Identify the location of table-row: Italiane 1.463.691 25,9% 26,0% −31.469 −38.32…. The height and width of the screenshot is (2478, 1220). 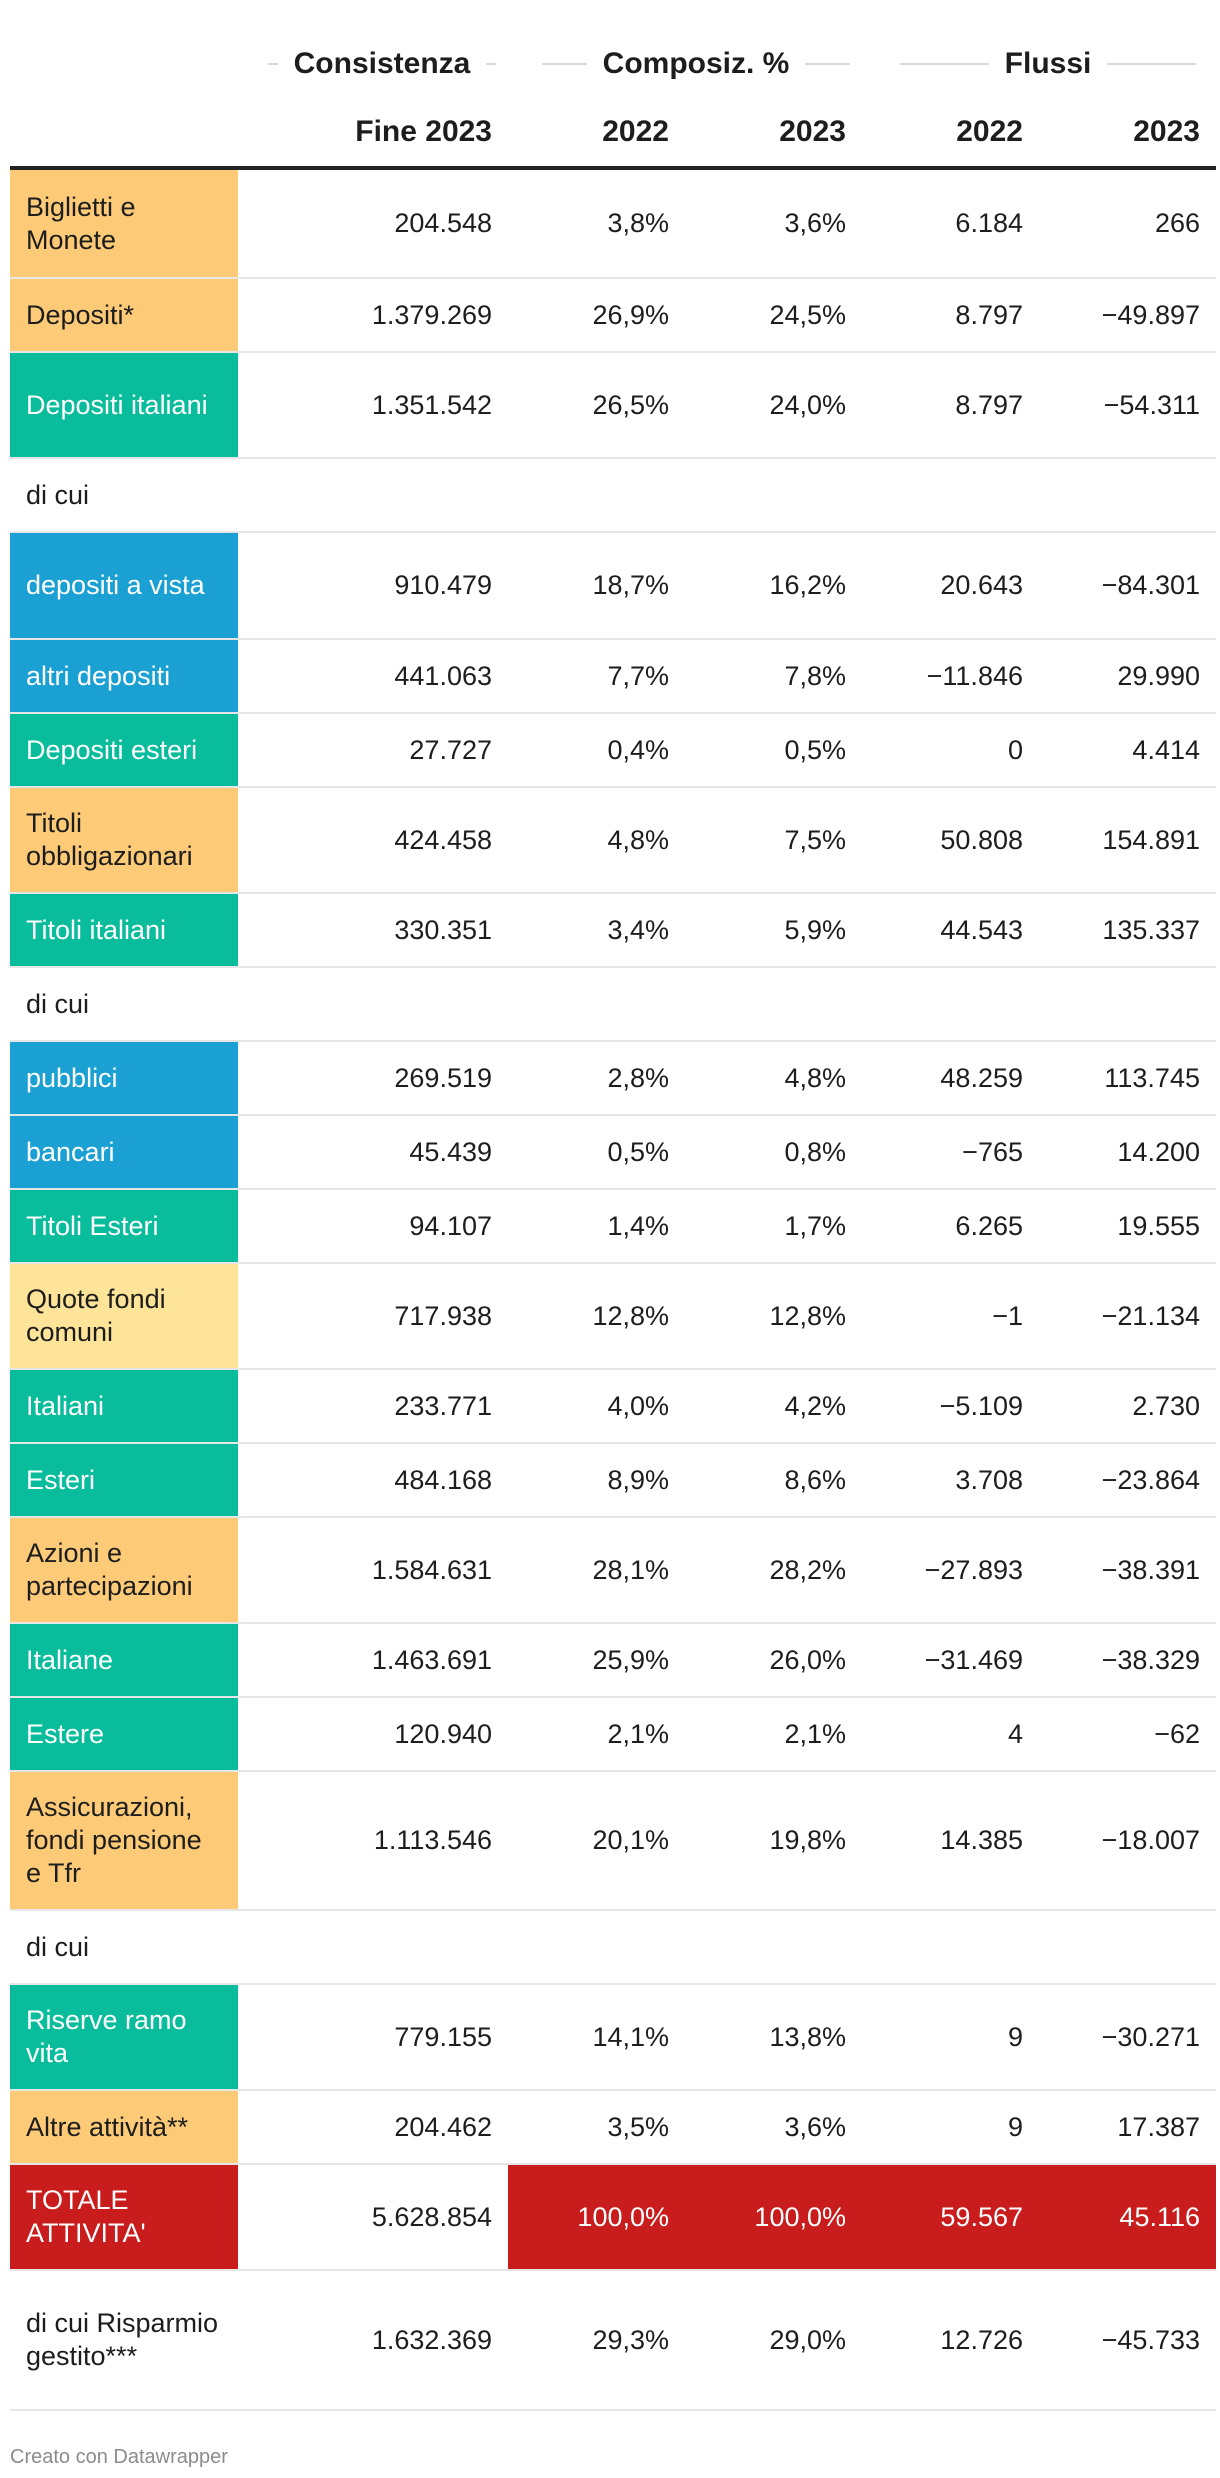
(613, 1660).